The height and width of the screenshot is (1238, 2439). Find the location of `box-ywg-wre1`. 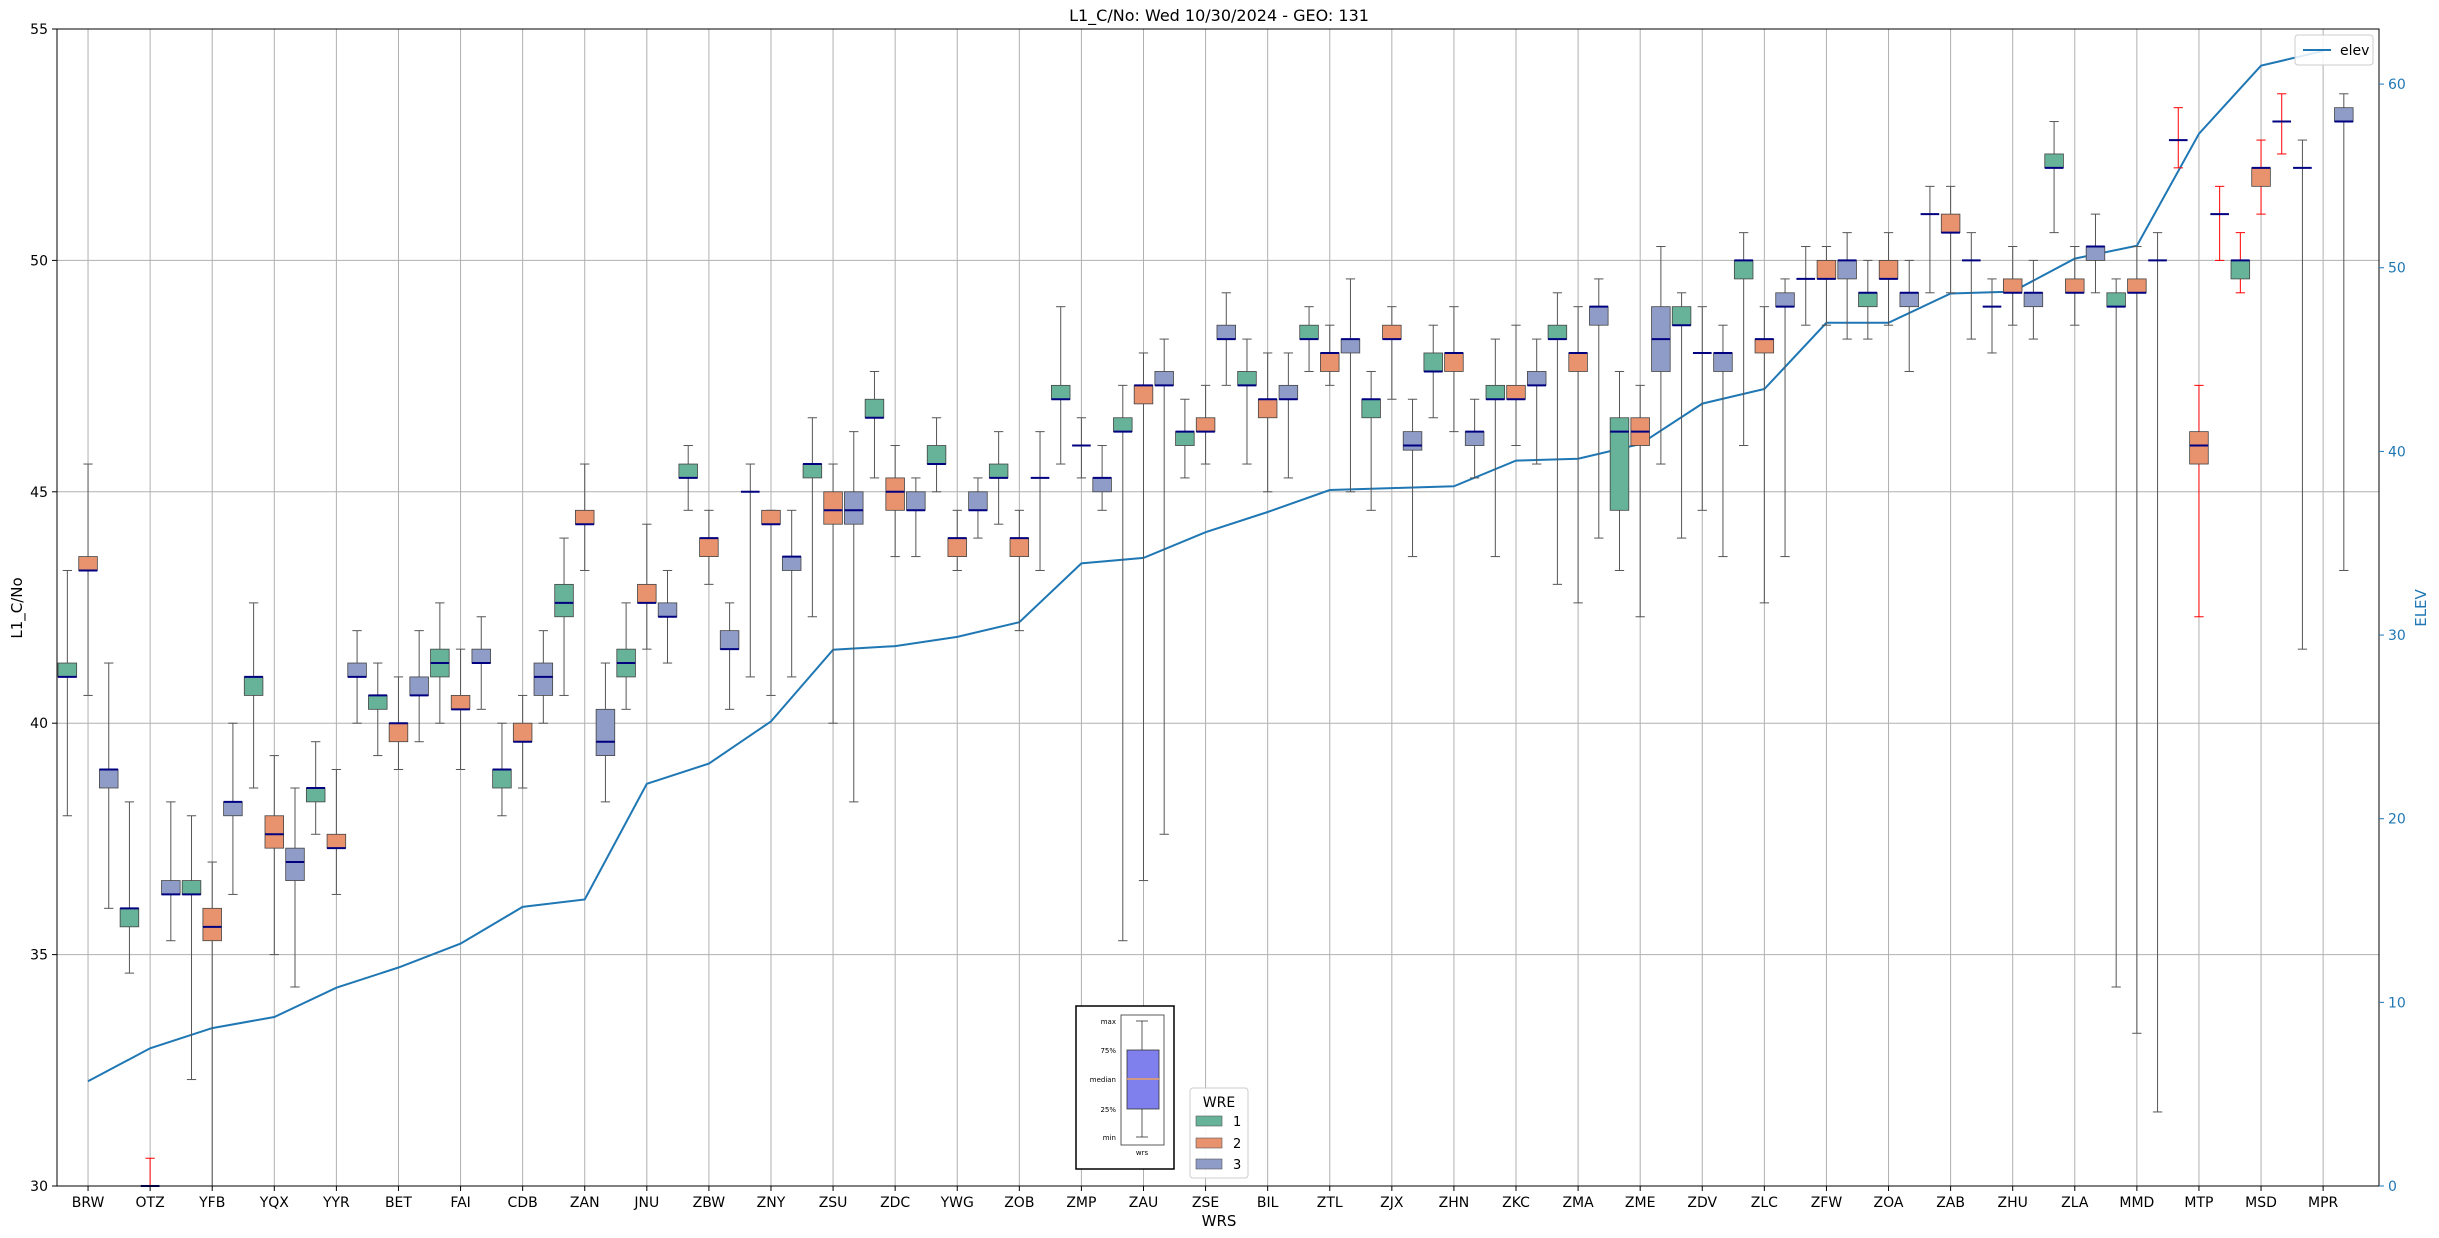

box-ywg-wre1 is located at coordinates (936, 455).